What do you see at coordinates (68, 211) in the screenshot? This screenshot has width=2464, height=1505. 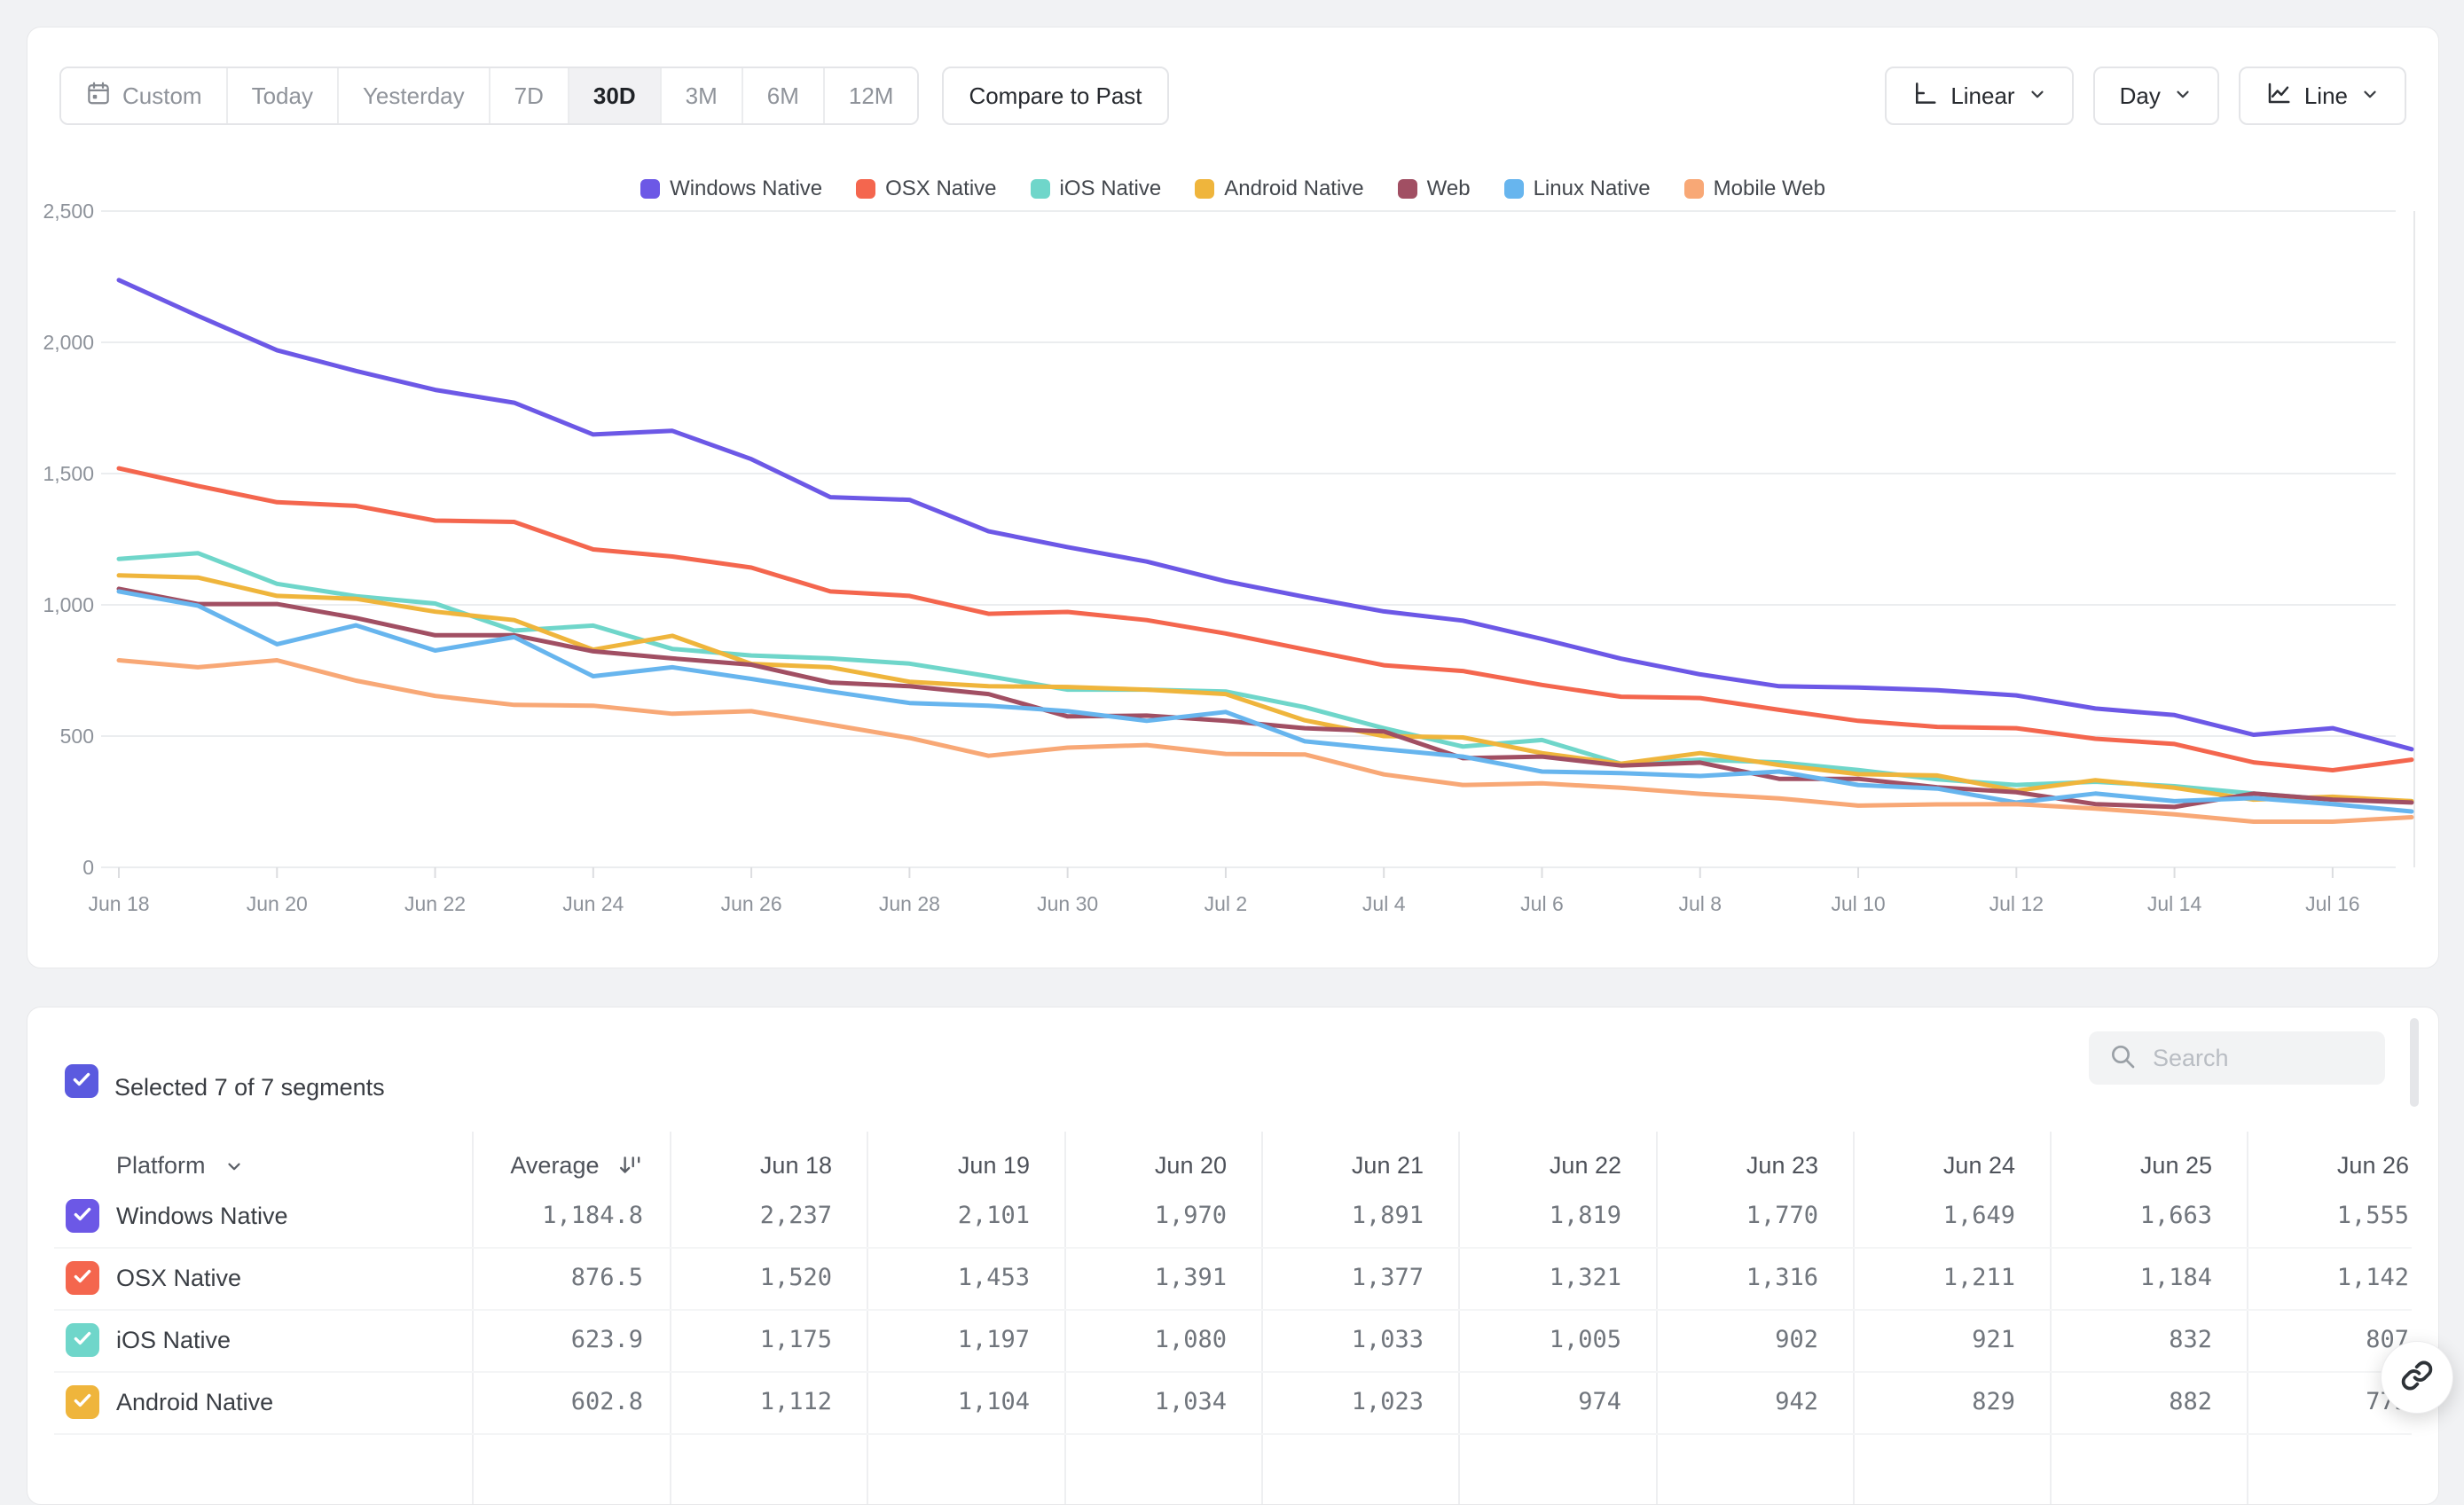 I see `y-axis-label: 2,500` at bounding box center [68, 211].